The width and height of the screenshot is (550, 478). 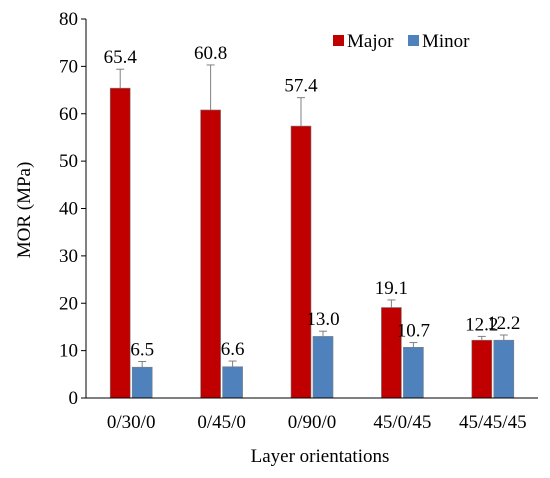 What do you see at coordinates (301, 86) in the screenshot?
I see `data-label: 57.4` at bounding box center [301, 86].